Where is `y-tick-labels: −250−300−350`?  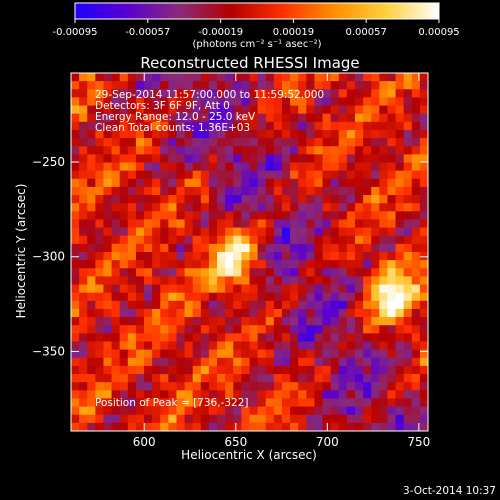 y-tick-labels: −250−300−350 is located at coordinates (48, 256).